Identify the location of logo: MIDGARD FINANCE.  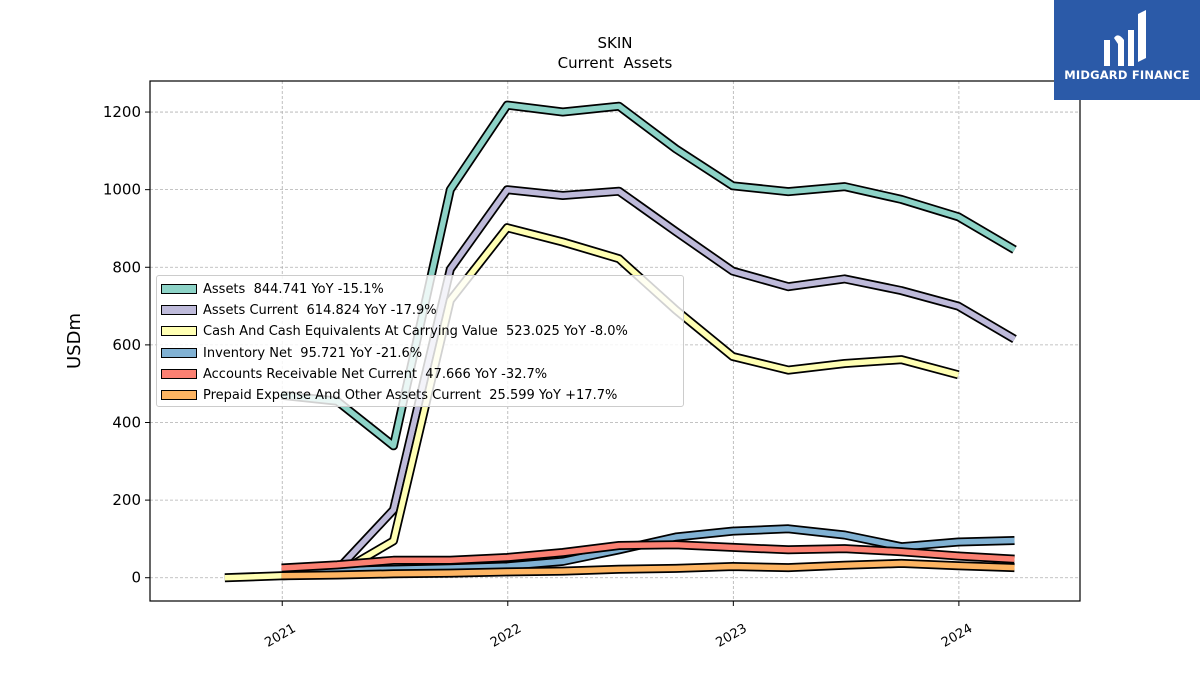
(1127, 50).